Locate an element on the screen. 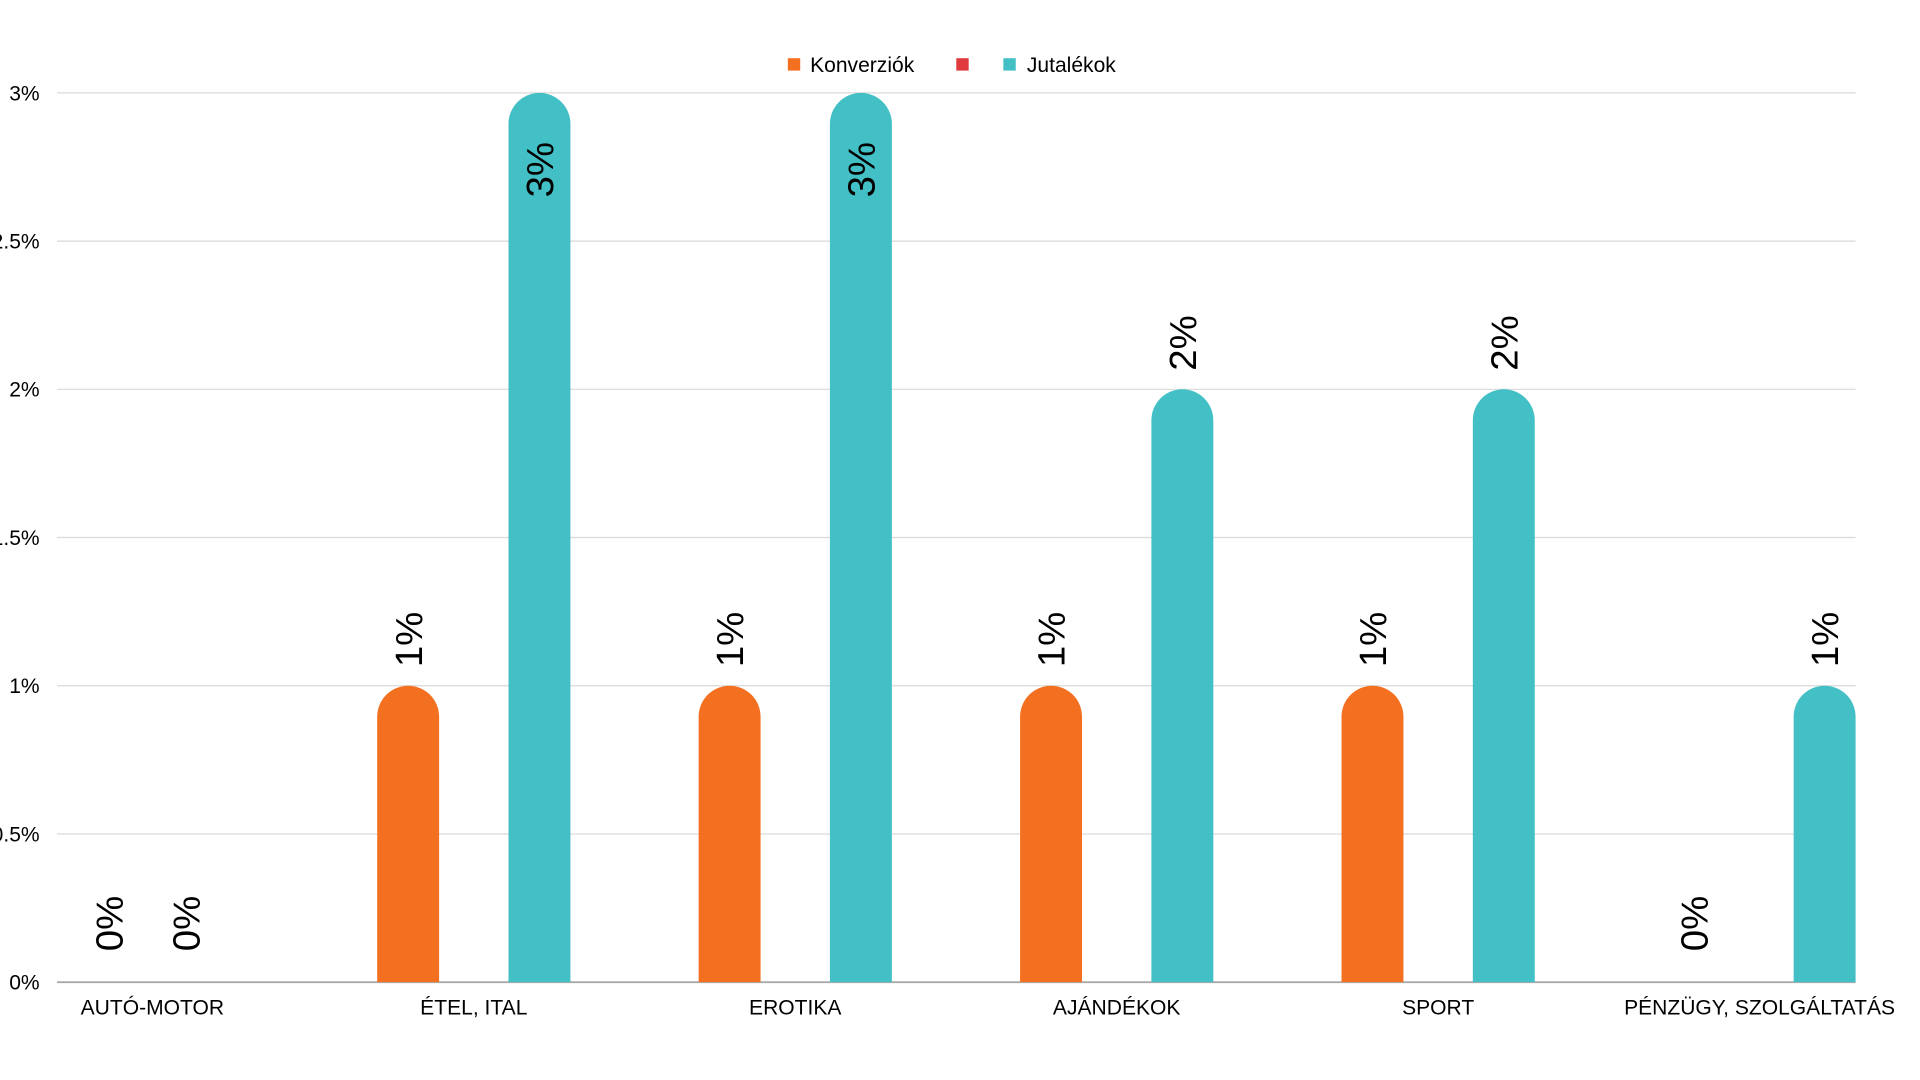 This screenshot has width=1920, height=1080. y-tick-label: 1.5% is located at coordinates (20, 538).